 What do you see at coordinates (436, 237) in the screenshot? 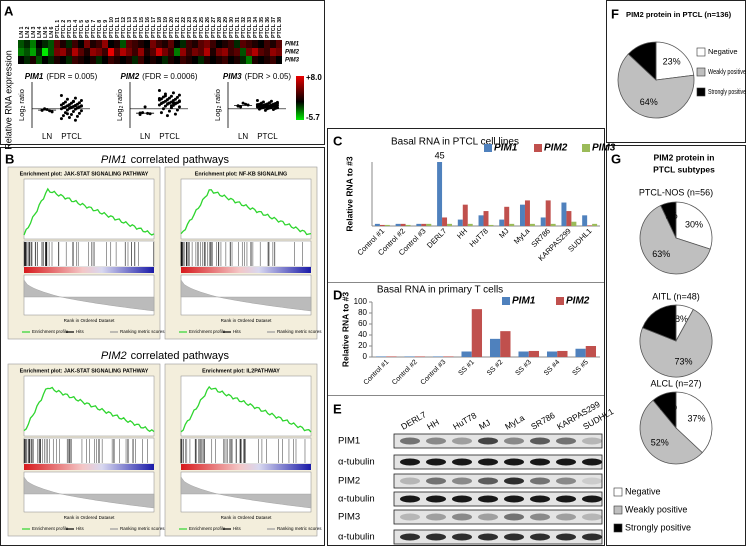
I see `x-tick-label: DERL7` at bounding box center [436, 237].